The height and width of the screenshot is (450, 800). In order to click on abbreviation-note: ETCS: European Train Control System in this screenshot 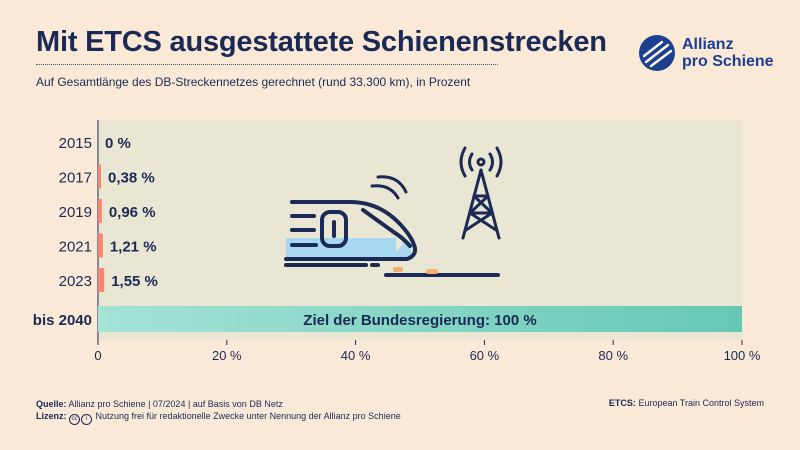, I will do `click(686, 403)`.